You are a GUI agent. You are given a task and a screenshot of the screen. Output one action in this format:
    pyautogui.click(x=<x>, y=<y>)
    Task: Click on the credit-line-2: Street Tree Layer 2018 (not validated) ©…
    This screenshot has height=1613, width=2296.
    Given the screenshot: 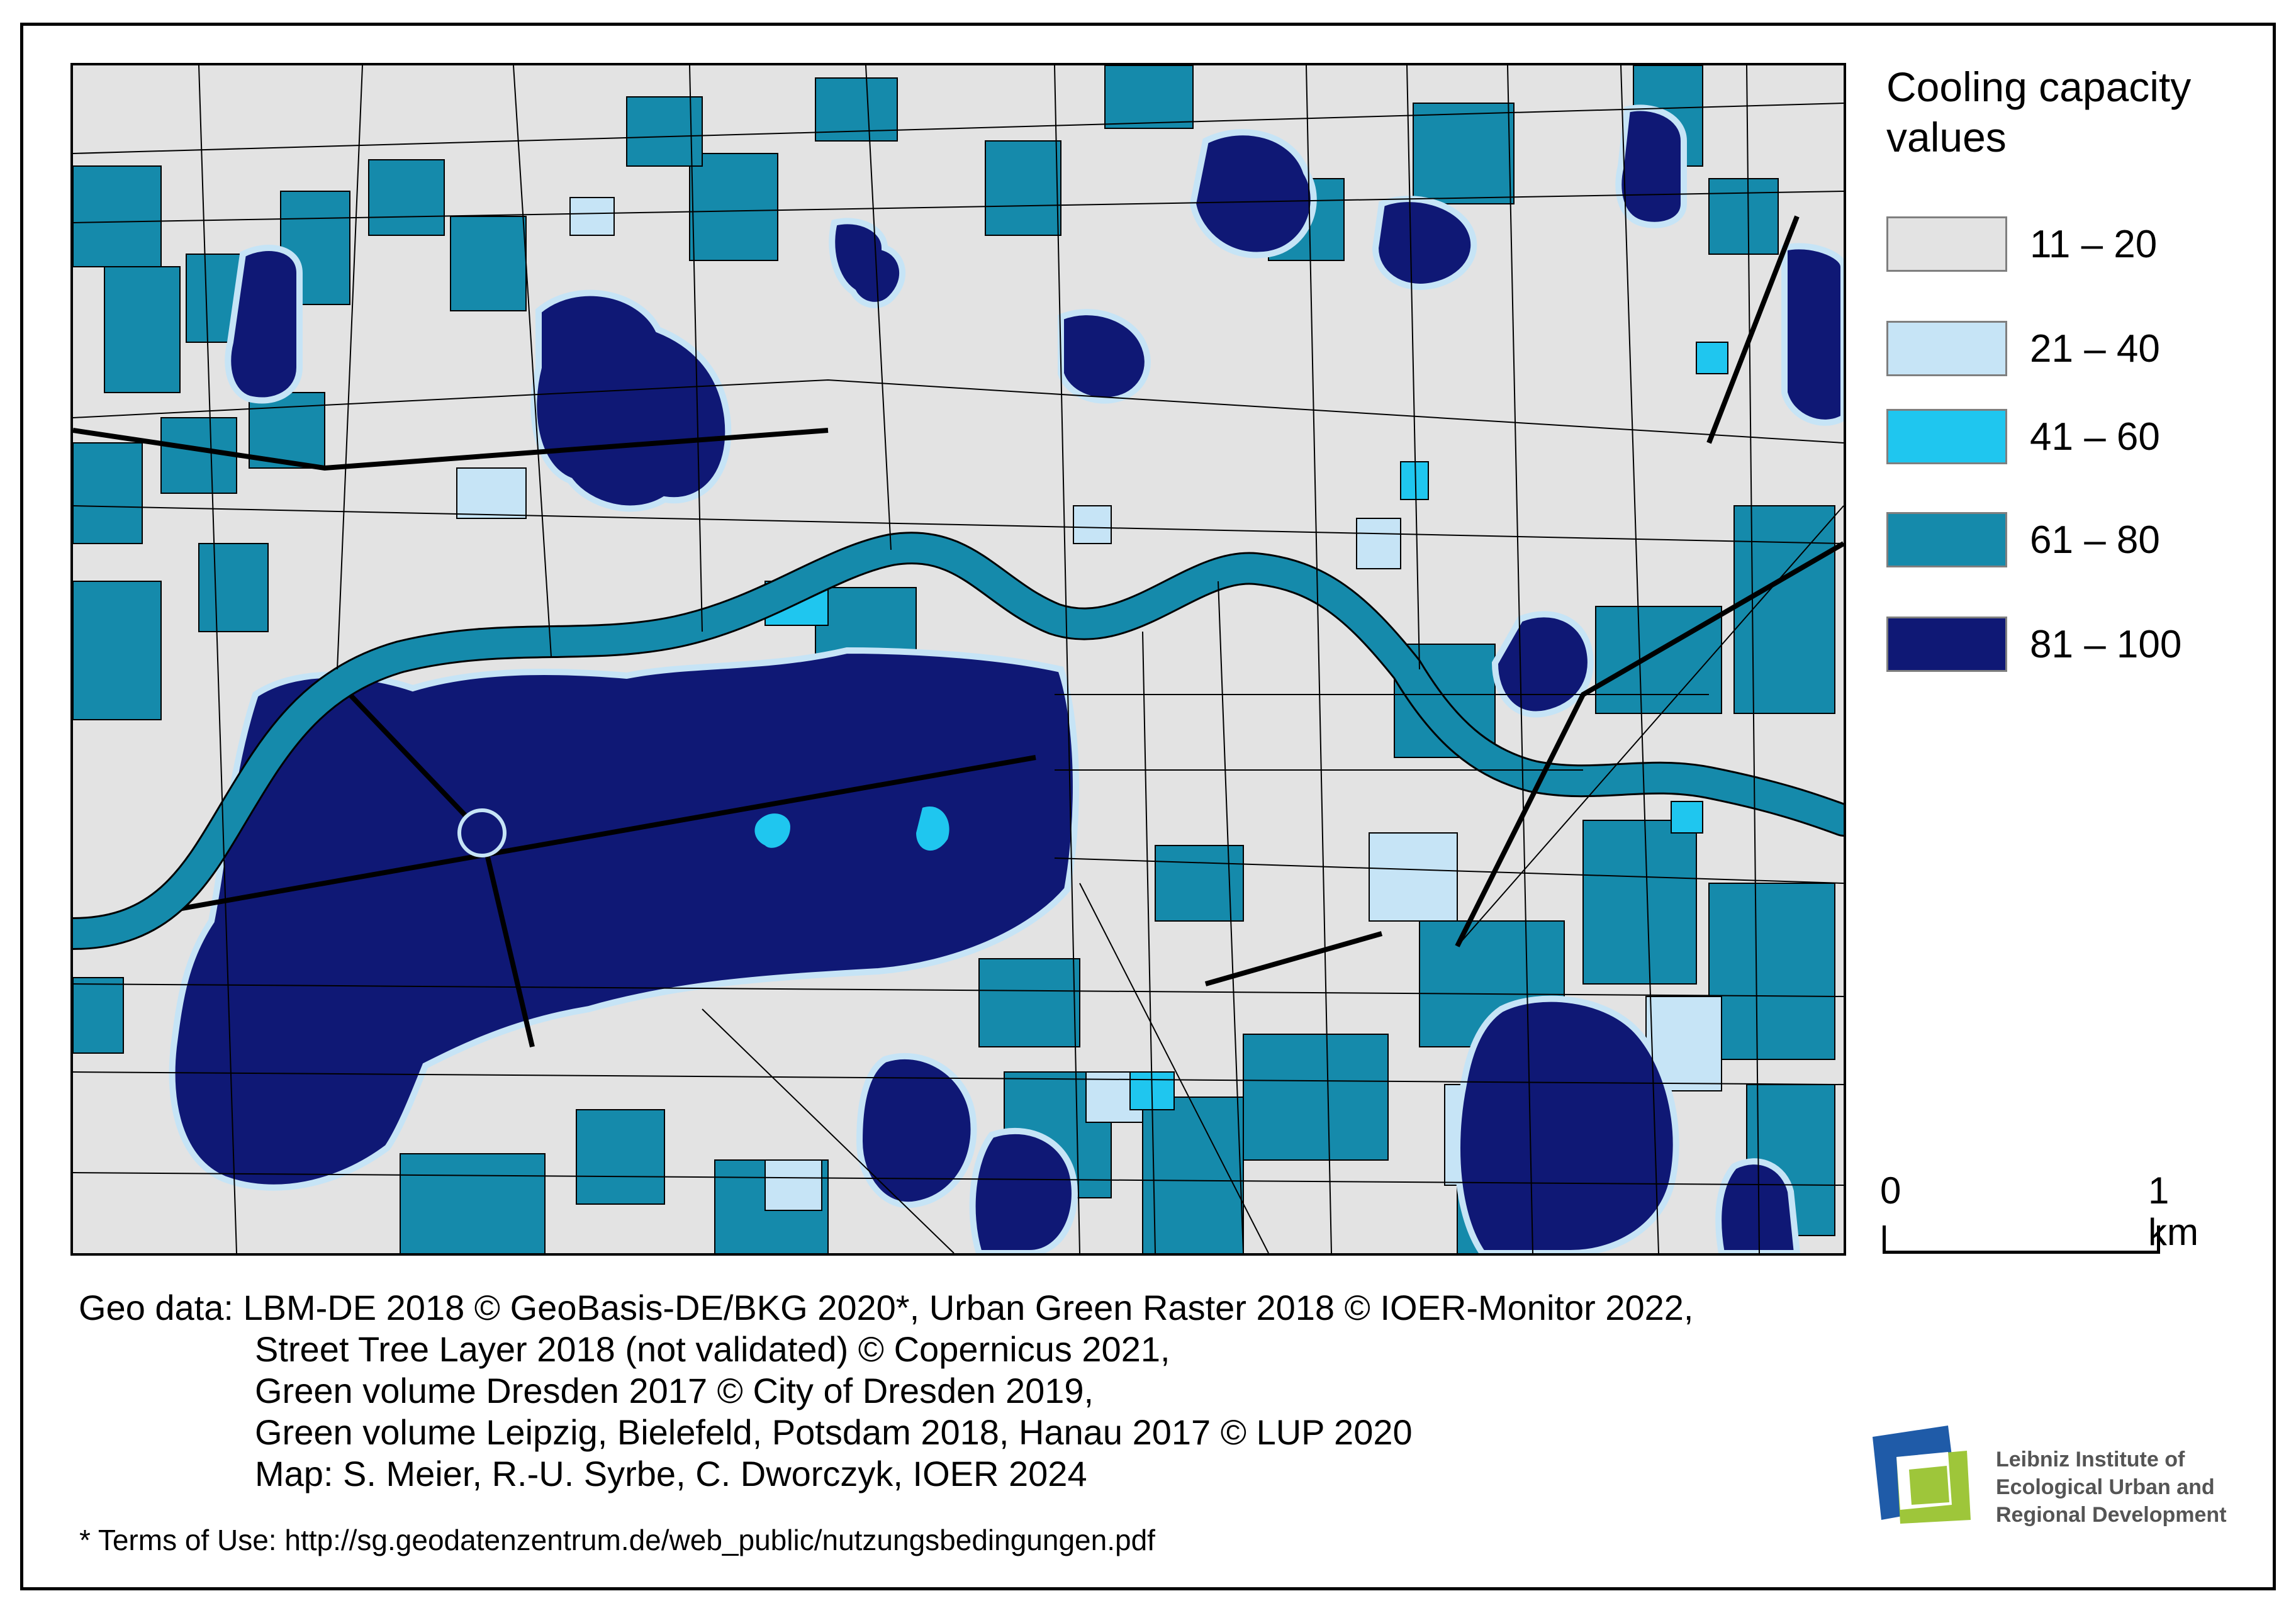 What is the action you would take?
    pyautogui.click(x=712, y=1349)
    